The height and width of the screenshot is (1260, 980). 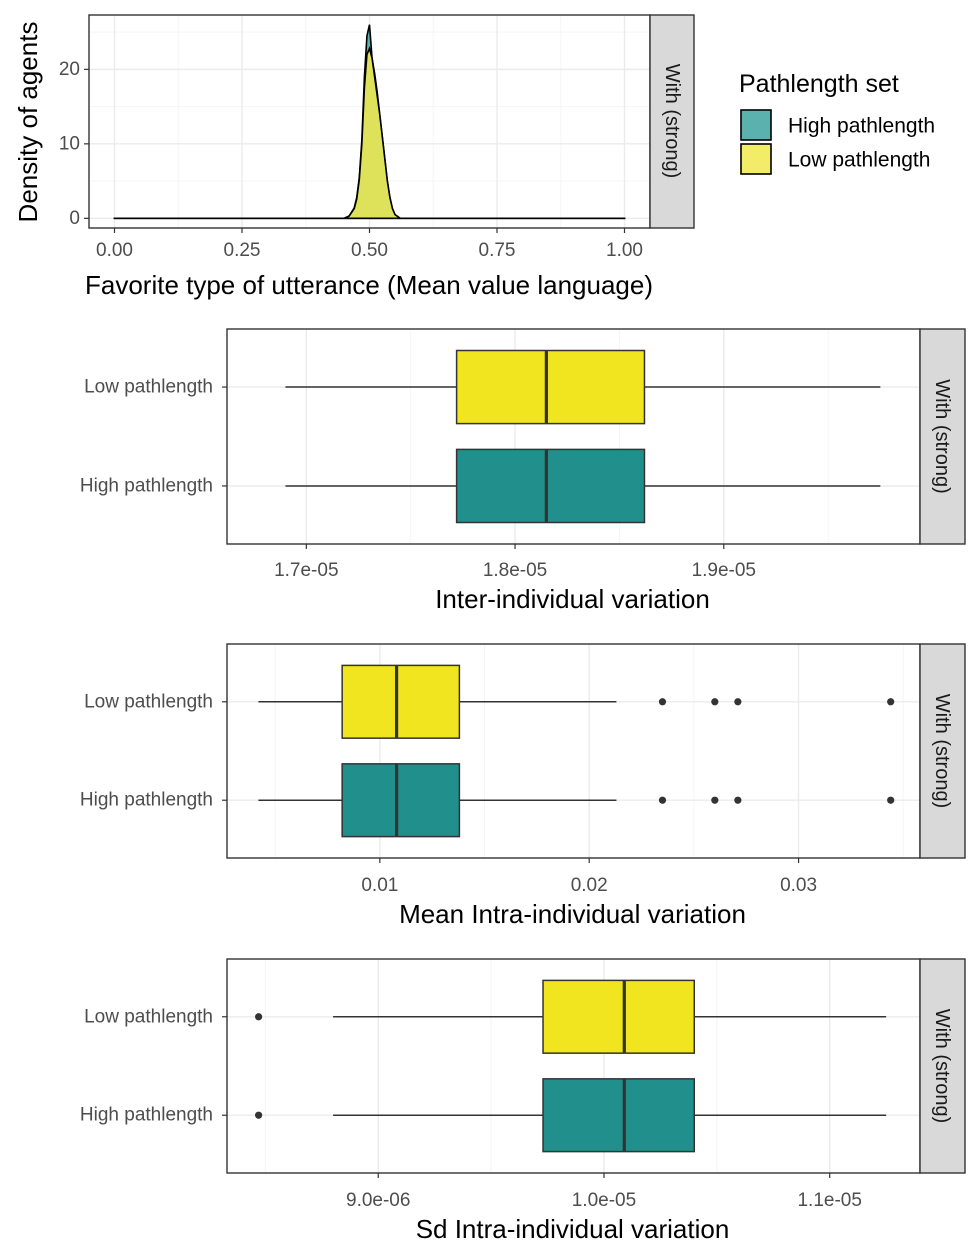 What do you see at coordinates (242, 250) in the screenshot?
I see `x-tick-label: 0.25` at bounding box center [242, 250].